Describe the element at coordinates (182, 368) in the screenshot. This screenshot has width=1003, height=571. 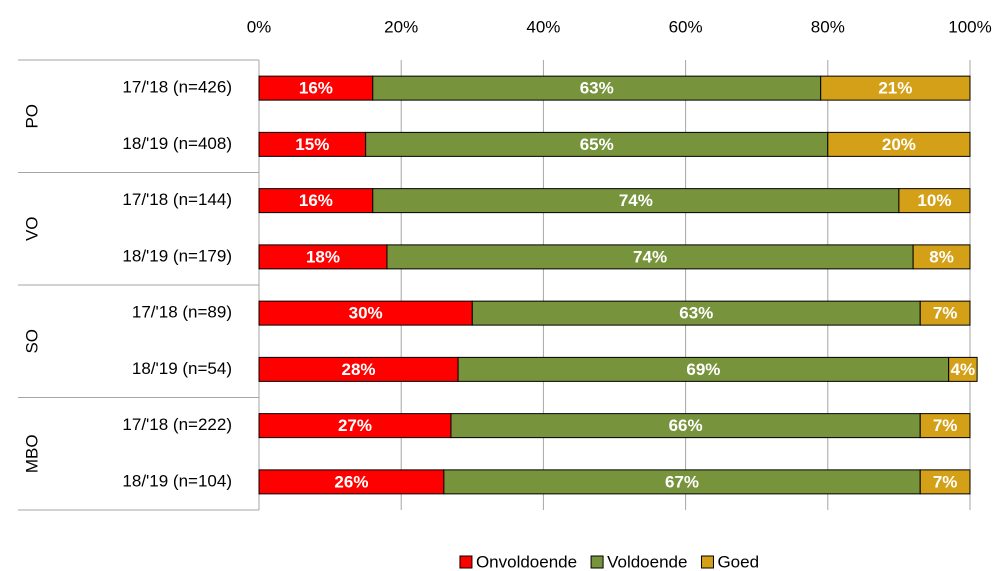
I see `y-tick-label: 18/'19 (n=54)` at that location.